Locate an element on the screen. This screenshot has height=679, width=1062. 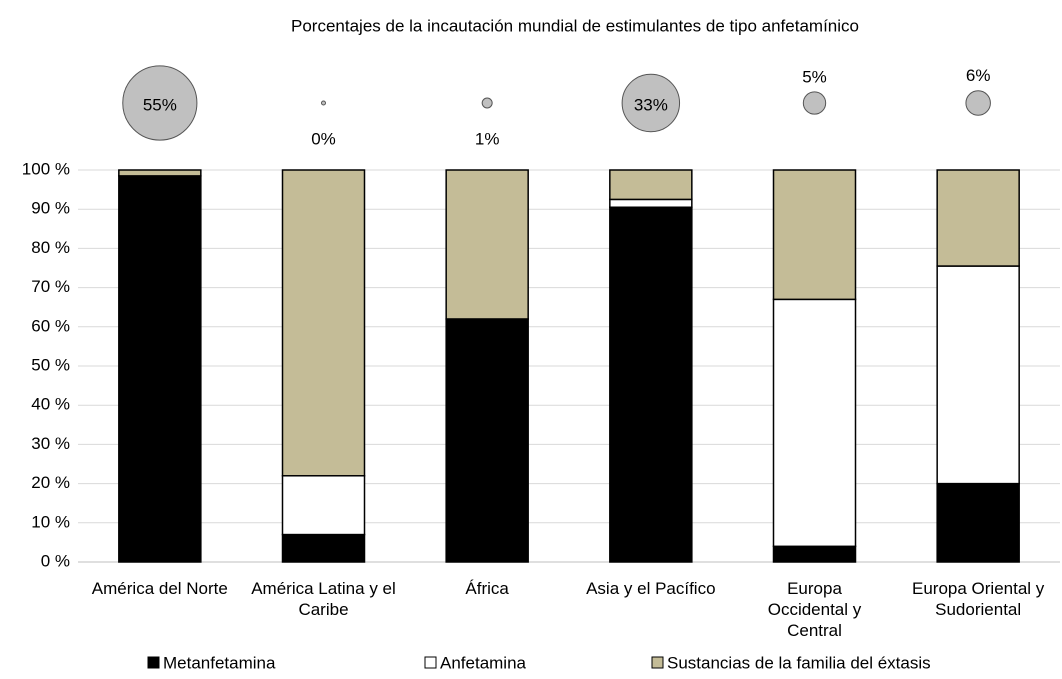
bubble-label: 1% is located at coordinates (487, 138).